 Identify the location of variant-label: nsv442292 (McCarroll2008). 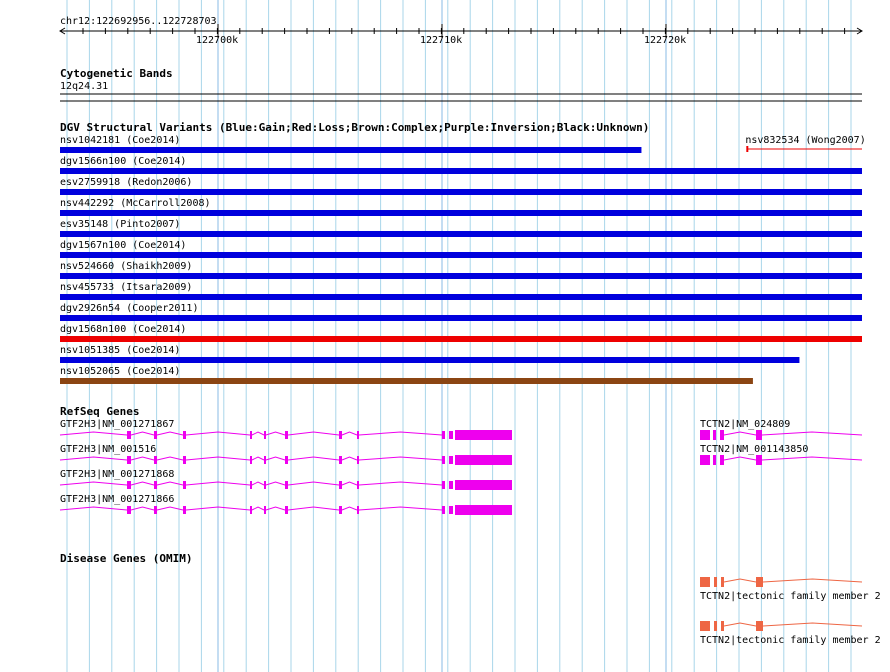
(135, 203).